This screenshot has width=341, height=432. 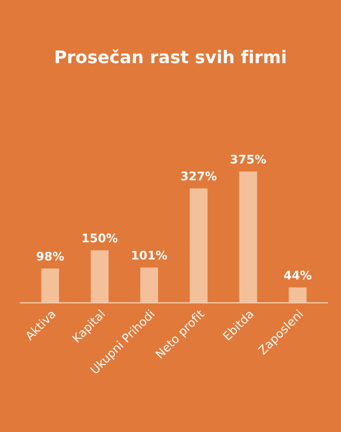 I want to click on data-label: 101%, so click(x=150, y=255).